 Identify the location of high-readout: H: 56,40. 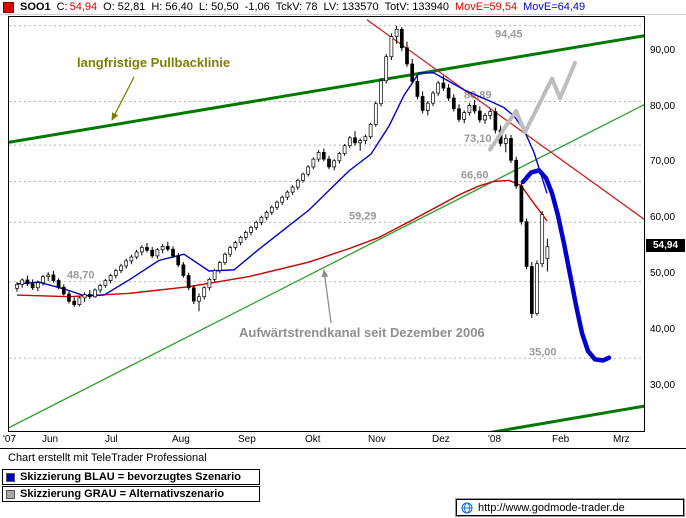
(172, 7).